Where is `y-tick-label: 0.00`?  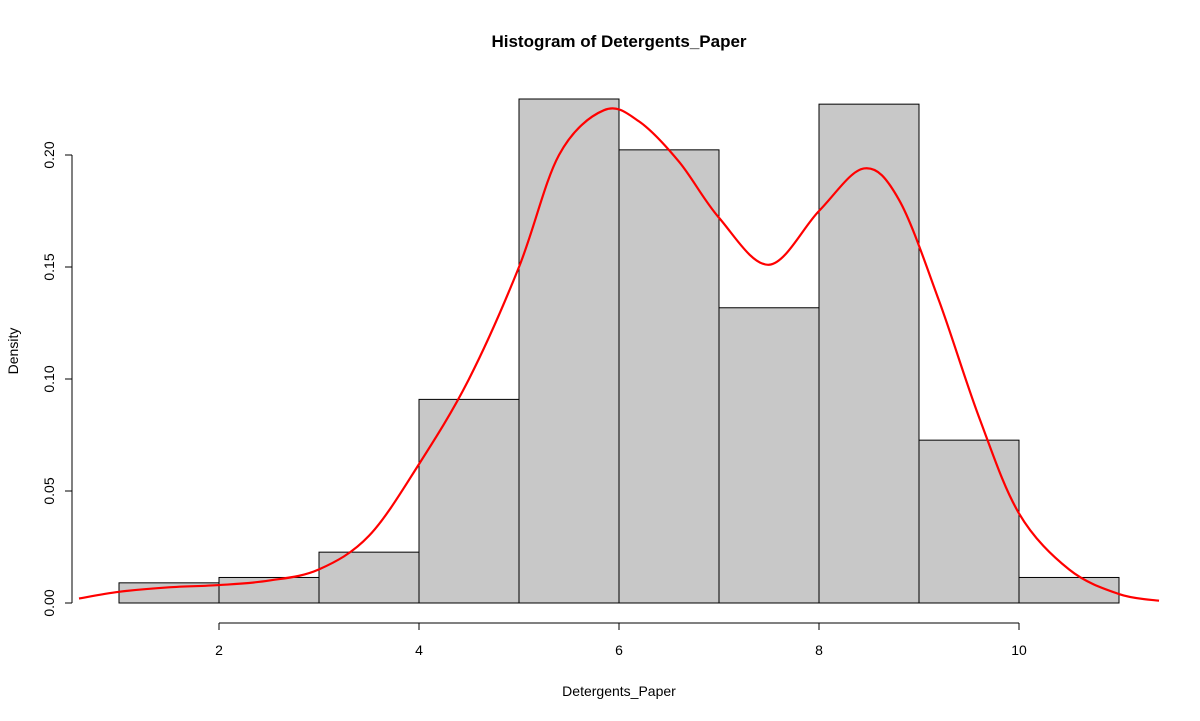 y-tick-label: 0.00 is located at coordinates (49, 602).